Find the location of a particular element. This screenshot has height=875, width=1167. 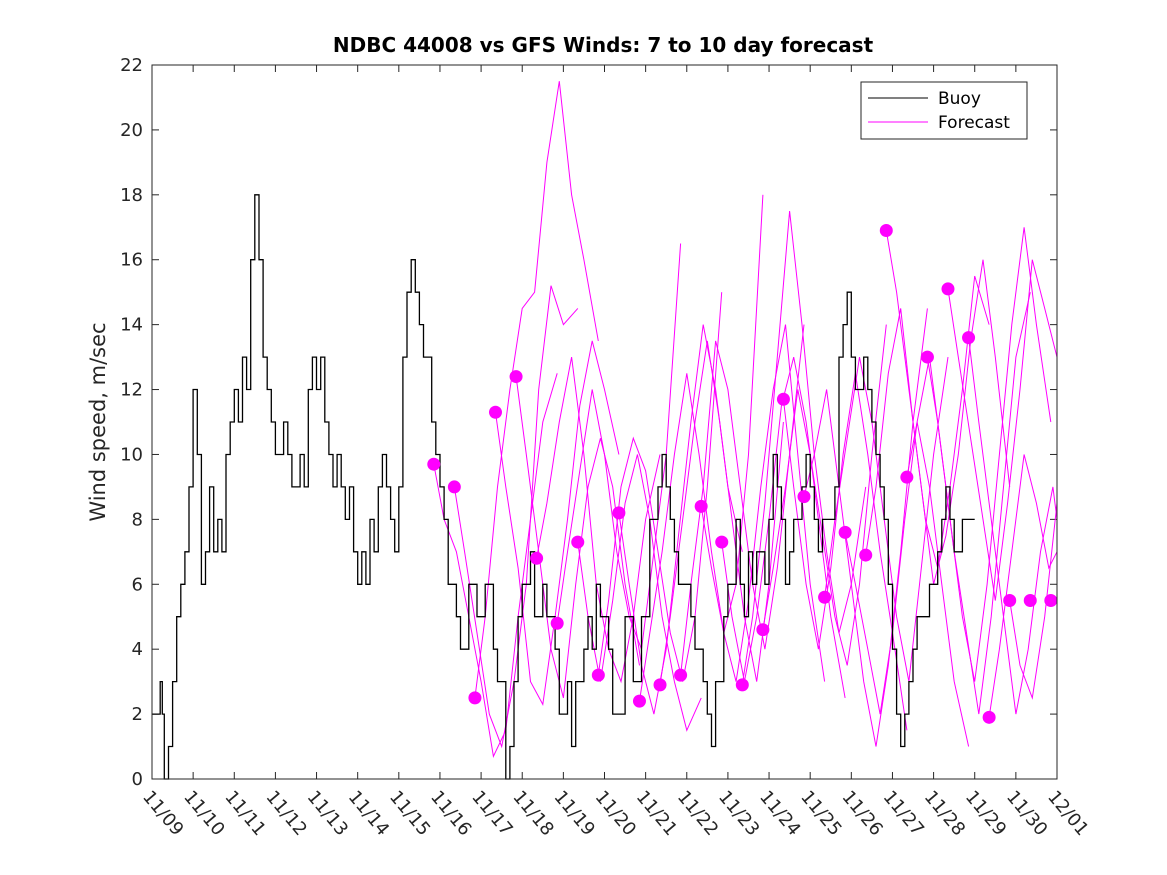

y-tick-label: 2 is located at coordinates (137, 714).